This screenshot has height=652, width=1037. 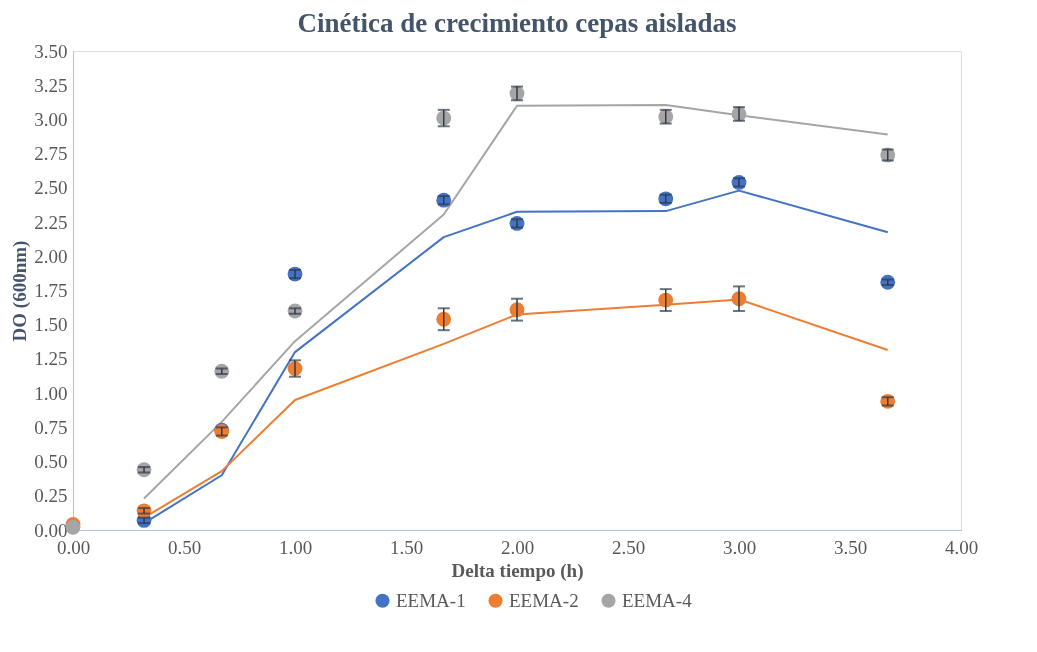 What do you see at coordinates (51, 154) in the screenshot?
I see `y-tick-label: 2.75` at bounding box center [51, 154].